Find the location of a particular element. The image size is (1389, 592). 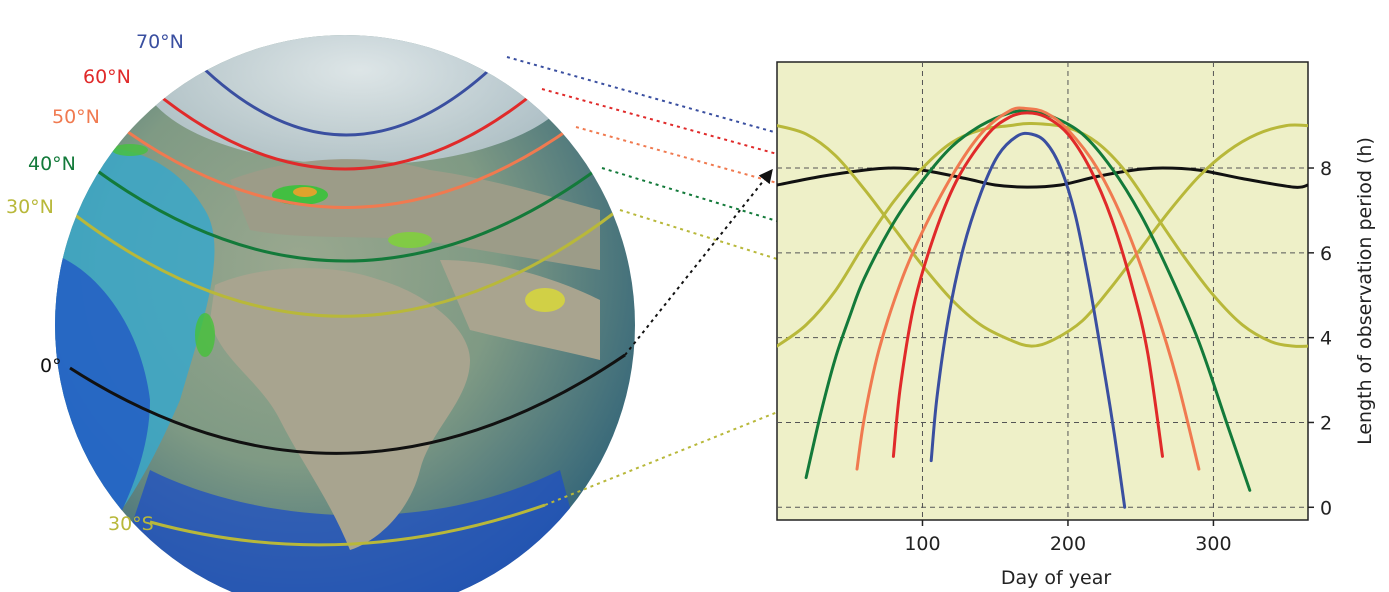

latitude-label-70n: 70°N is located at coordinates (160, 42).